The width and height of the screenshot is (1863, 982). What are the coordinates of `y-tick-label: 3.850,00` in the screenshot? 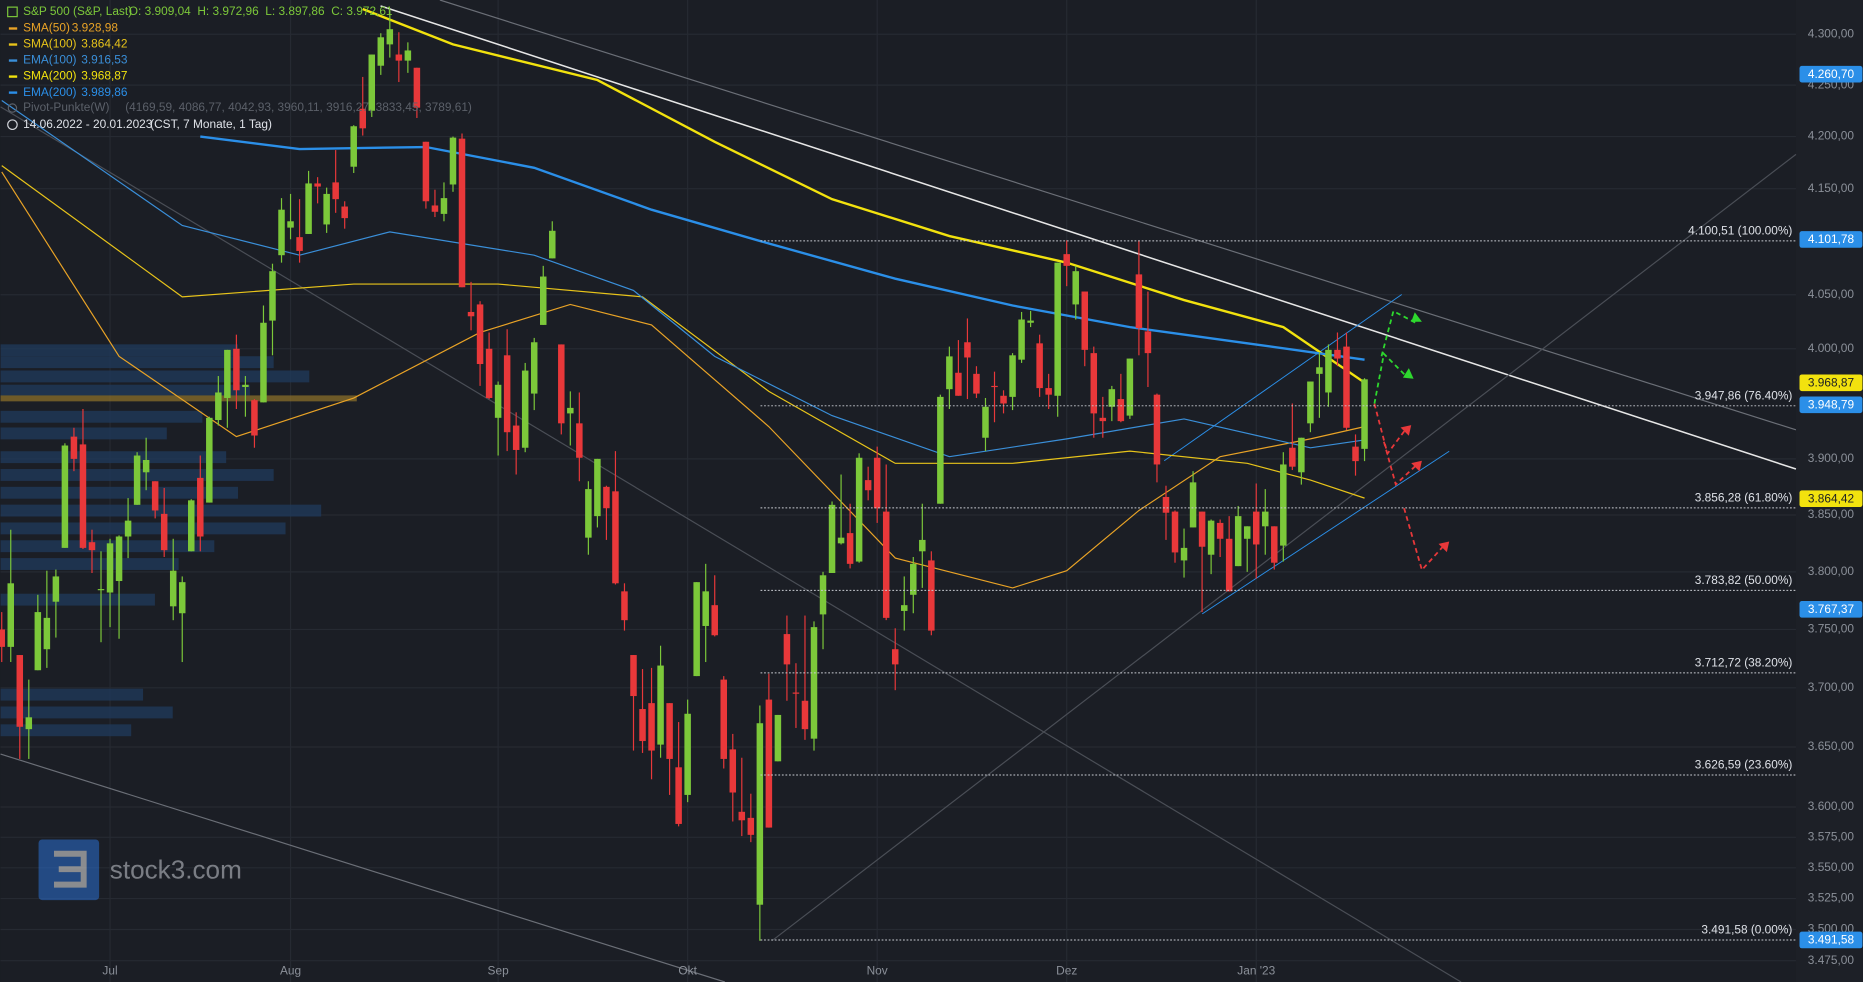 It's located at (1831, 514).